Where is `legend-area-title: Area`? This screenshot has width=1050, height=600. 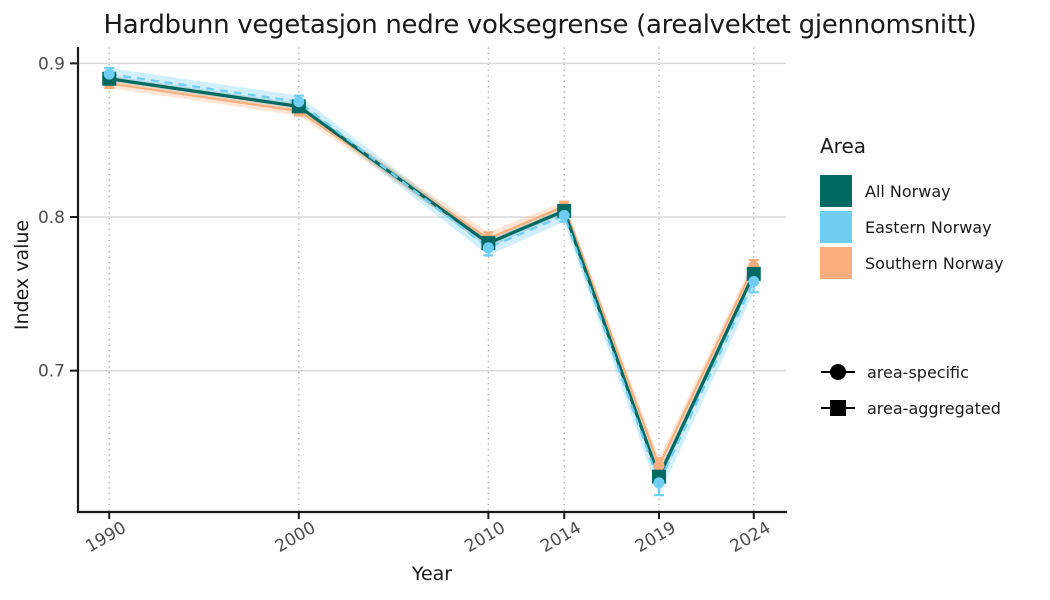 legend-area-title: Area is located at coordinates (843, 146).